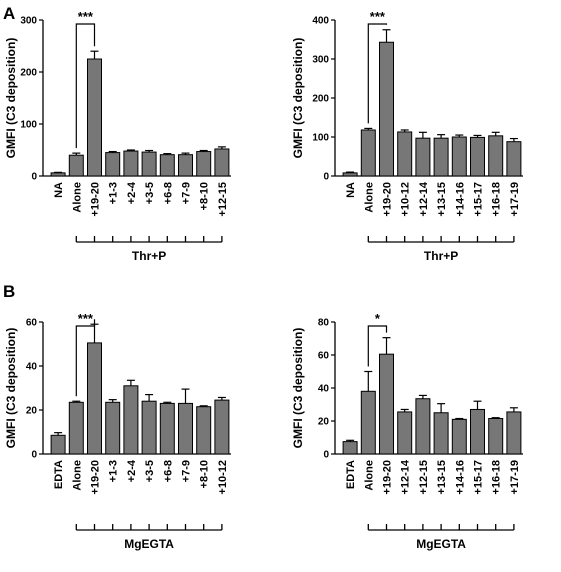 This screenshot has height=572, width=561. What do you see at coordinates (320, 60) in the screenshot?
I see `y-tick-label: 300` at bounding box center [320, 60].